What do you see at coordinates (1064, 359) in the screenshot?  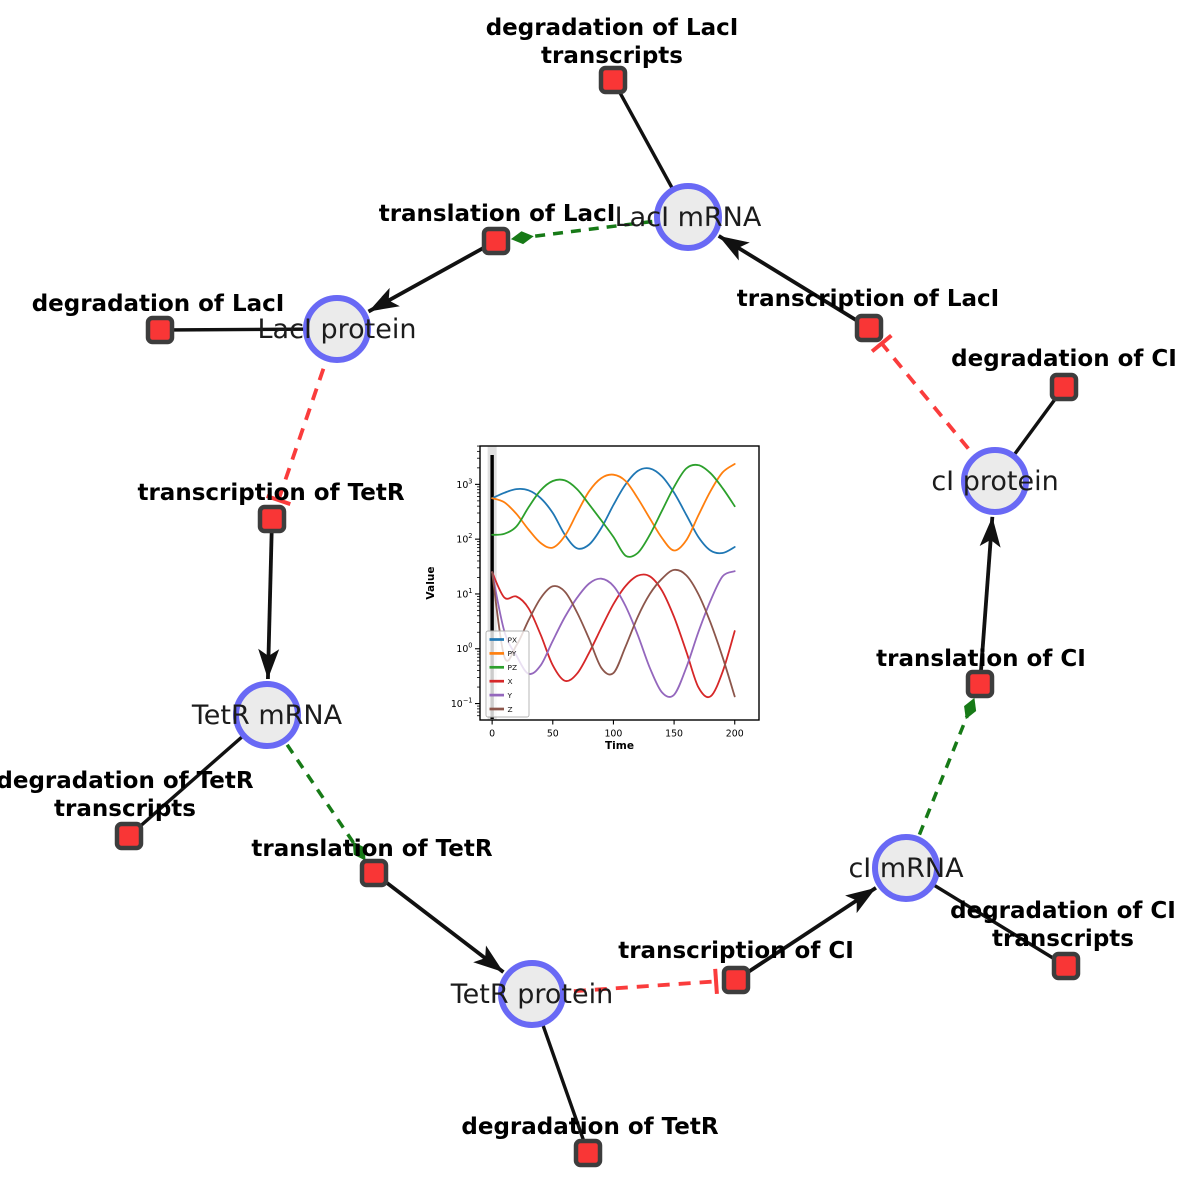 I see `reaction-label-deg_ci: degradation of CI` at bounding box center [1064, 359].